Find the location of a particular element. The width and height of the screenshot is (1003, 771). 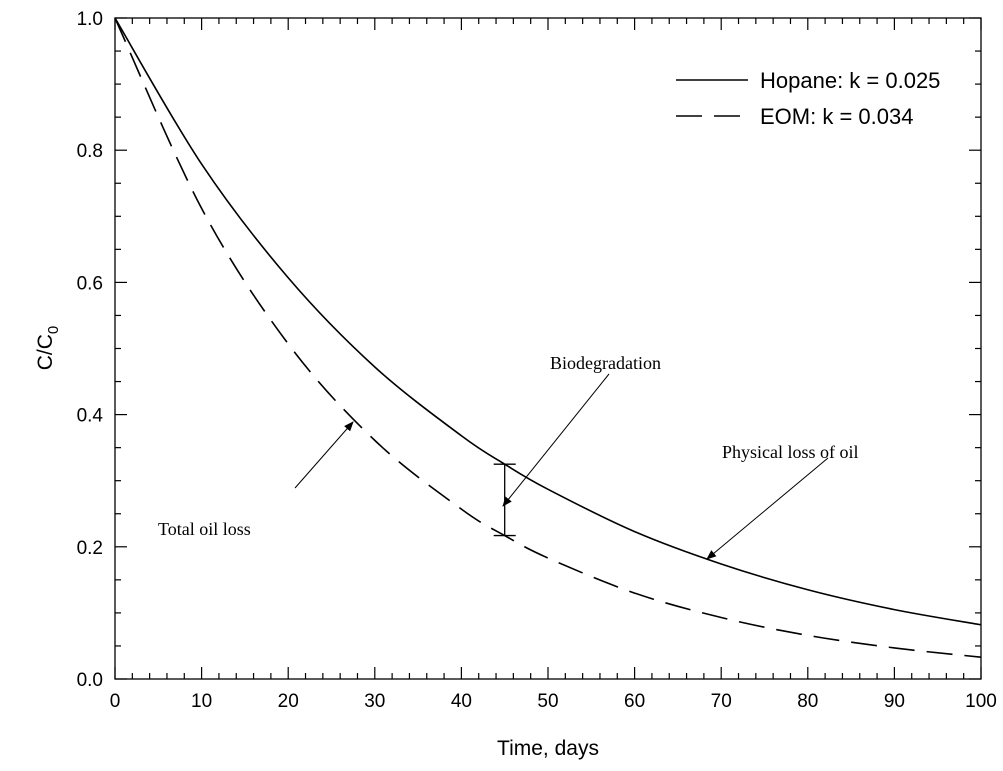

x-tick-label: 0 is located at coordinates (115, 701).